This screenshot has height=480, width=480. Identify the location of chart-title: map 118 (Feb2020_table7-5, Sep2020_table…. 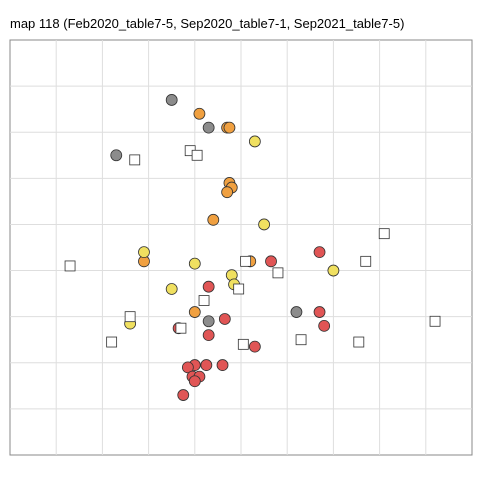
(207, 23).